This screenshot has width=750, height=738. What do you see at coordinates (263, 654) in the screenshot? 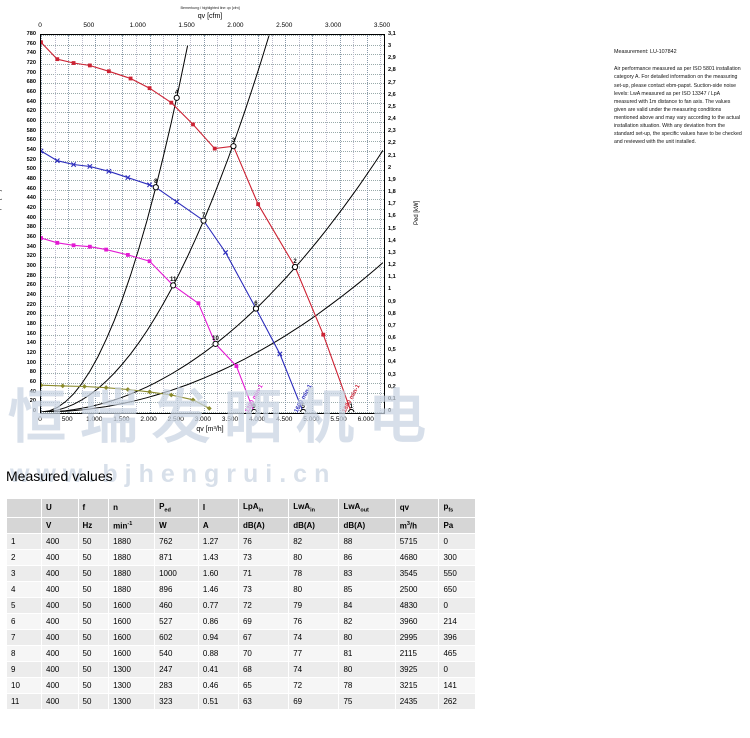
I see `table-cell-LpAin: 70` at bounding box center [263, 654].